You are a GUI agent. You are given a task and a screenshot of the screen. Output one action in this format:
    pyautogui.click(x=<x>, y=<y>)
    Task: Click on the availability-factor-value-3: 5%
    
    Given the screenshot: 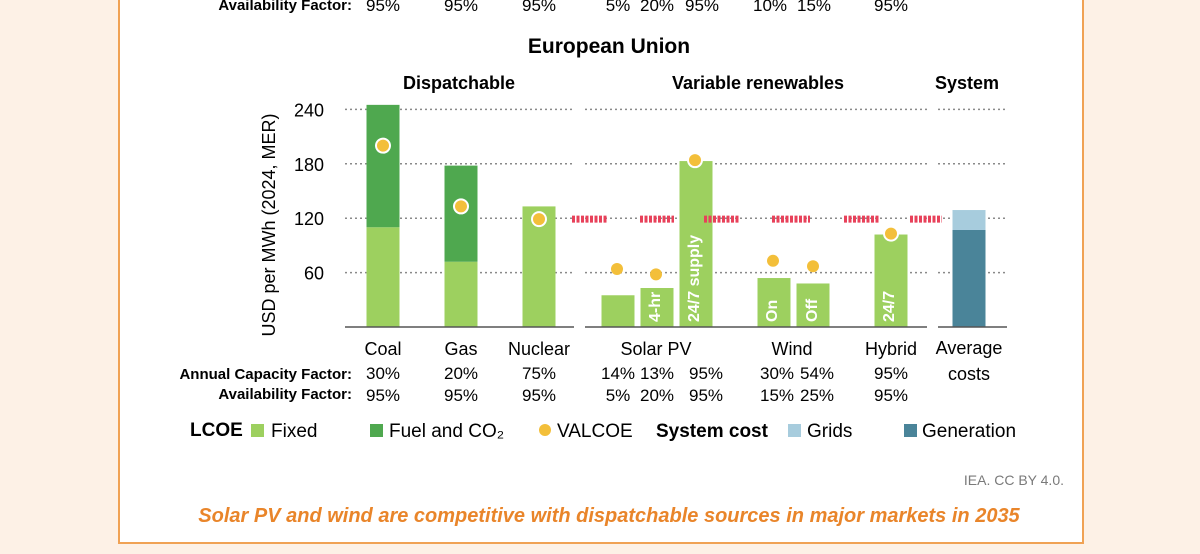 What is the action you would take?
    pyautogui.click(x=618, y=395)
    